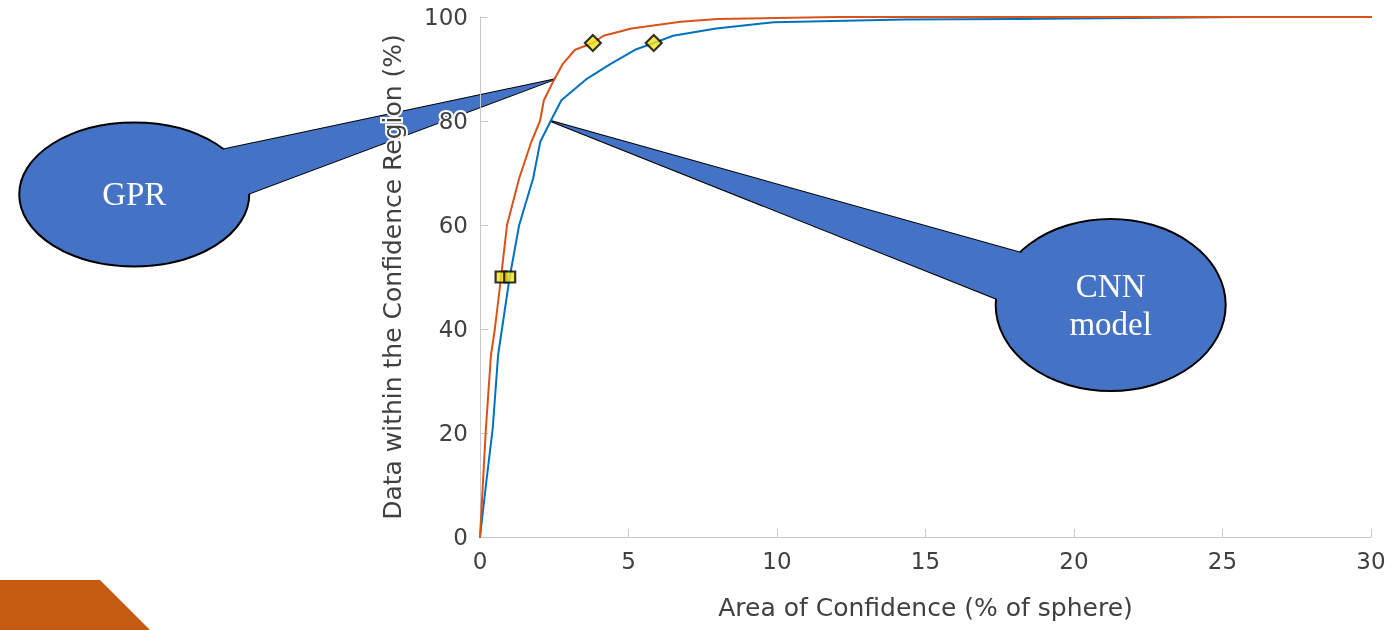  What do you see at coordinates (628, 560) in the screenshot?
I see `x-tick-label: 5` at bounding box center [628, 560].